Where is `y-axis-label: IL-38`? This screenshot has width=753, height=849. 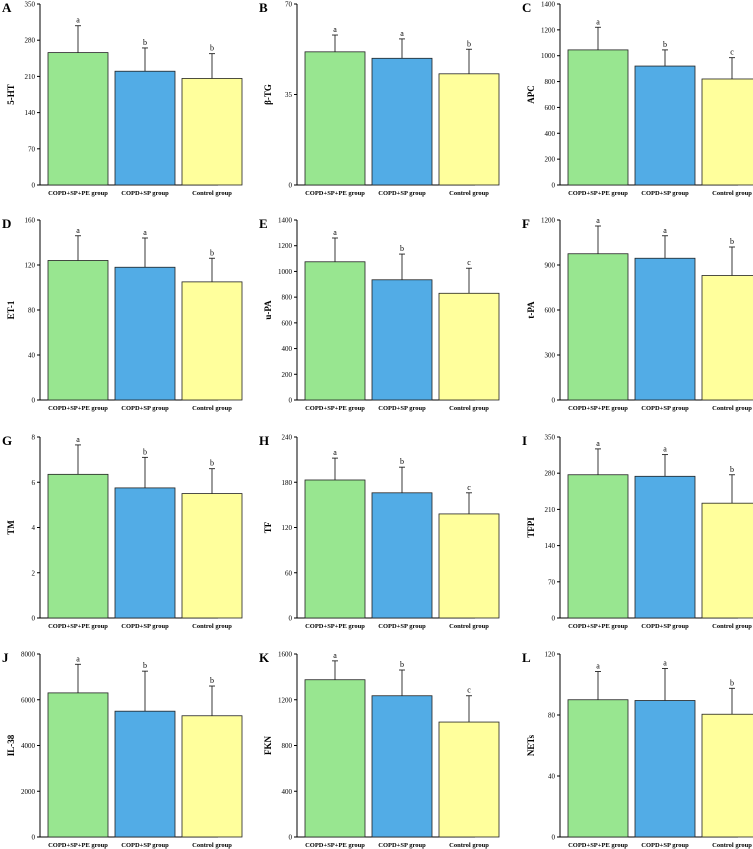
y-axis-label: IL-38 is located at coordinates (11, 745).